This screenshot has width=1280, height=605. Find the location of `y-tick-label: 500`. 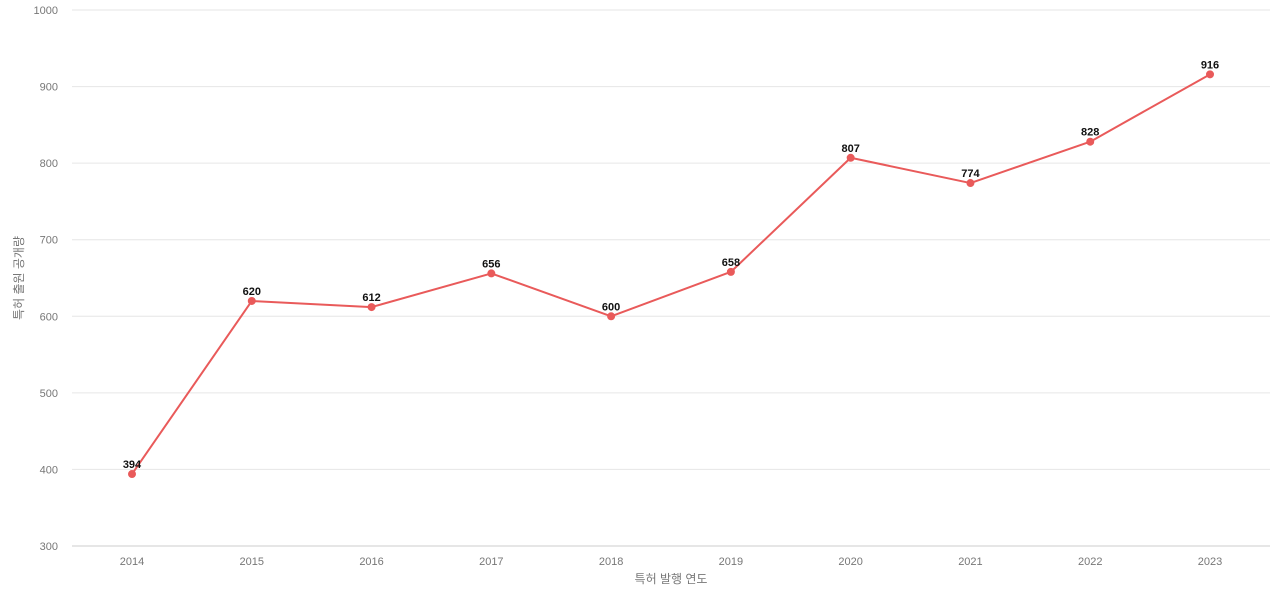

y-tick-label: 500 is located at coordinates (49, 394).